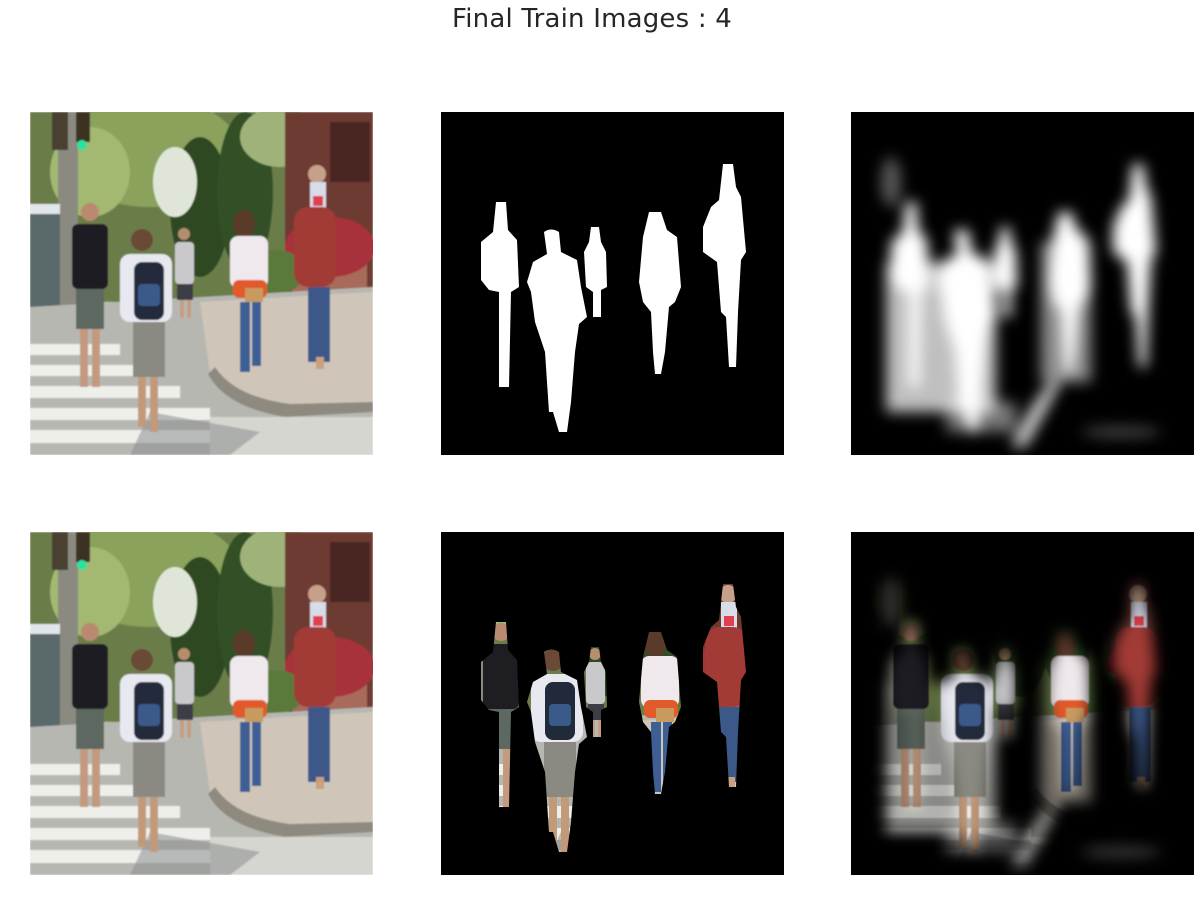 The width and height of the screenshot is (1202, 902). I want to click on binary-mask-image, so click(612, 283).